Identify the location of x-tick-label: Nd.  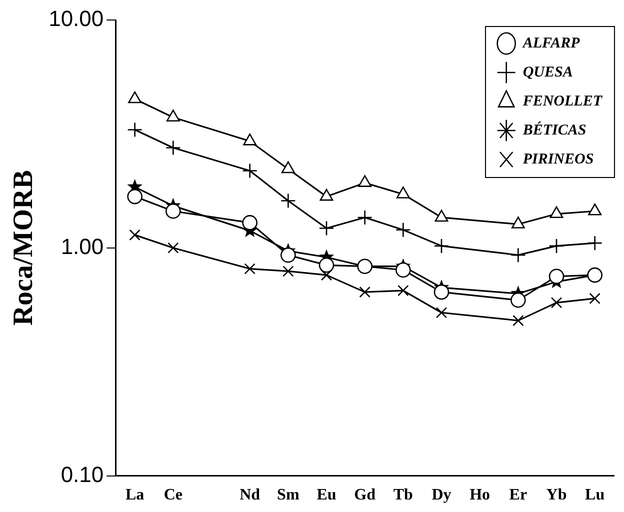
(250, 495).